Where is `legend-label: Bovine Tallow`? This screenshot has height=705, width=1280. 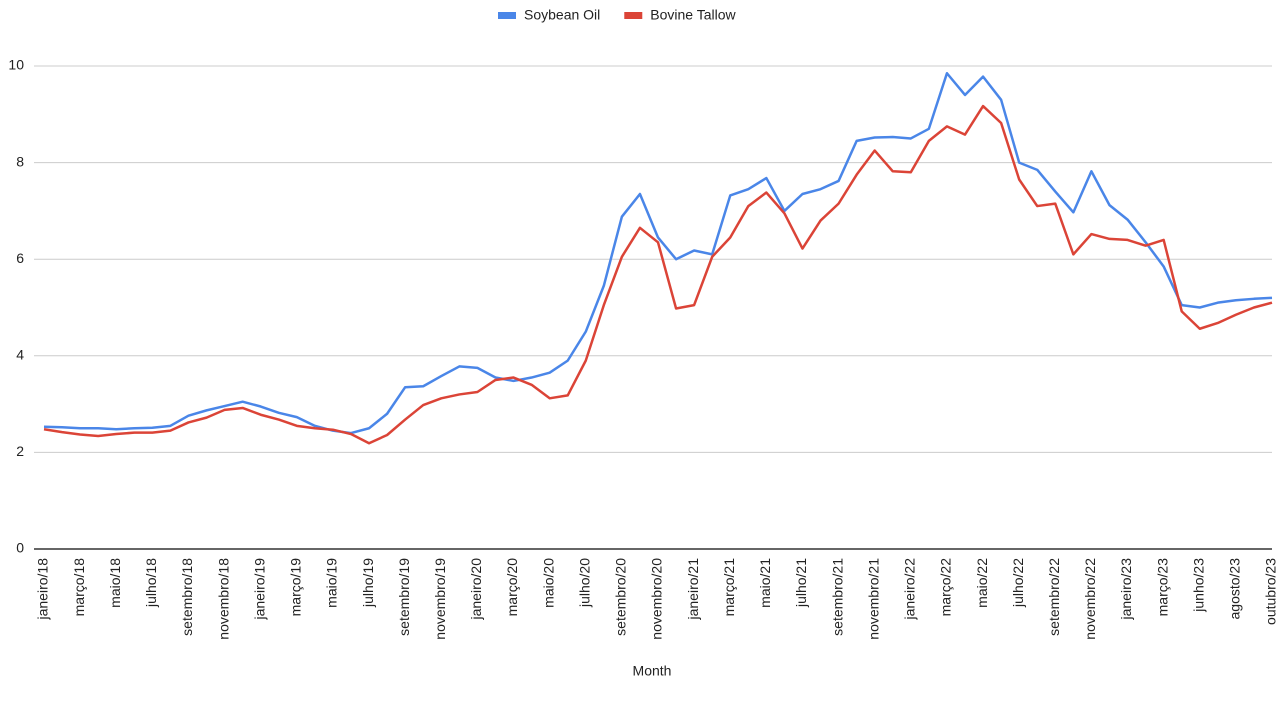 legend-label: Bovine Tallow is located at coordinates (693, 15).